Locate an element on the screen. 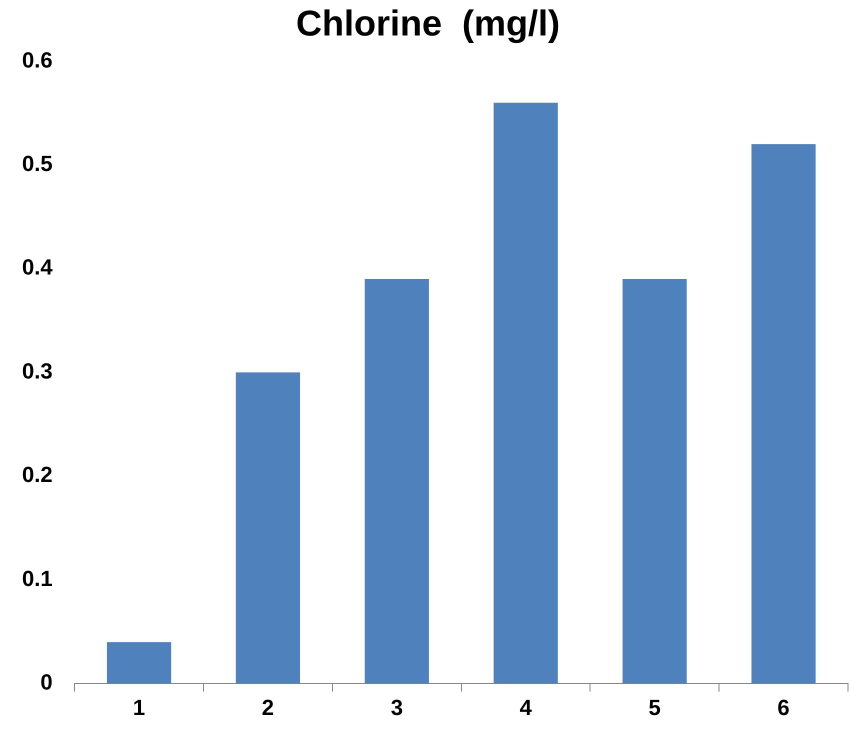 The height and width of the screenshot is (736, 852). y-tick-label: 0.6 is located at coordinates (37, 59).